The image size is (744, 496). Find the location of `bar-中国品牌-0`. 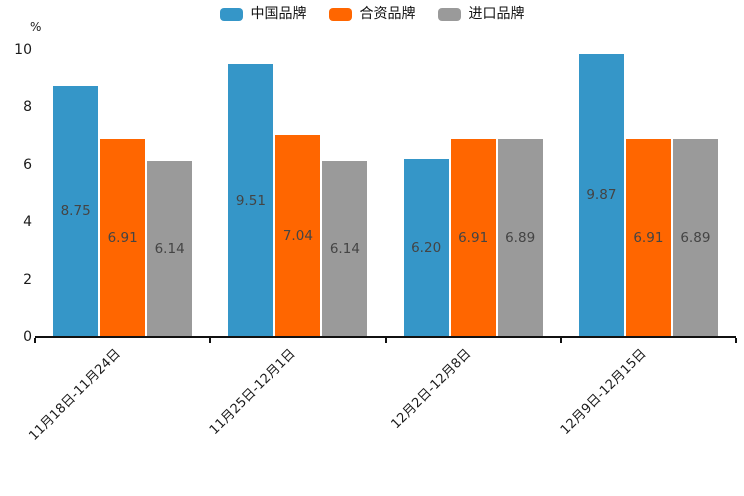

bar-中国品牌-0 is located at coordinates (76, 211).